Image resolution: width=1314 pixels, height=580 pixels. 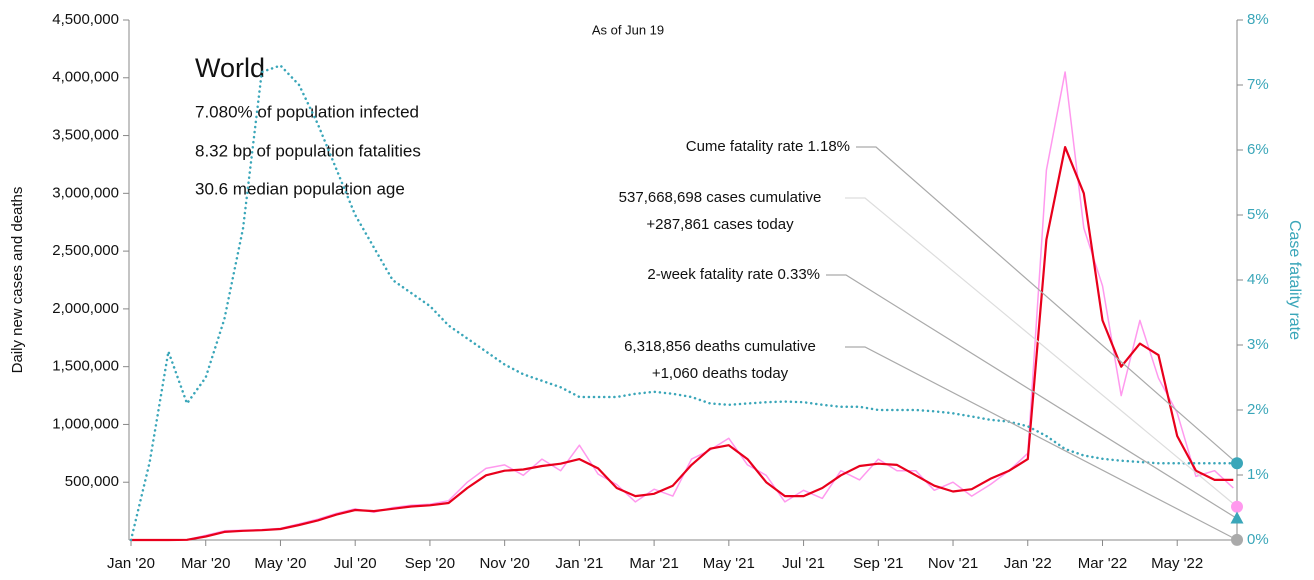 I want to click on y2-axis-label: Case fatality rate, so click(x=1294, y=280).